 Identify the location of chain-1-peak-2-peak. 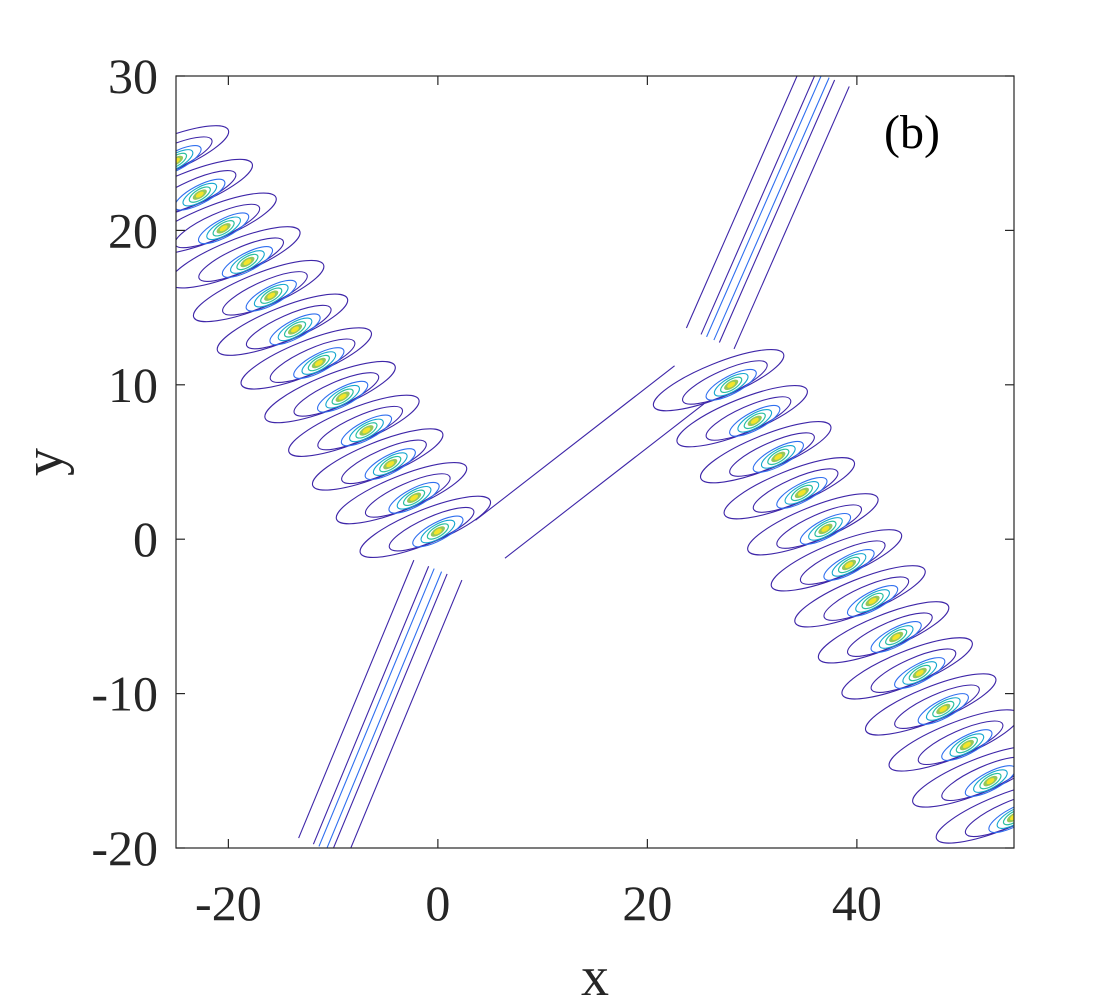
(778, 456).